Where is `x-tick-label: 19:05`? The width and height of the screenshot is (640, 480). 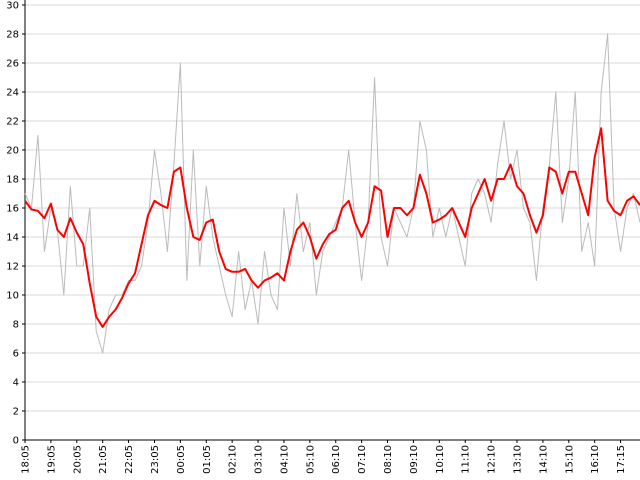 x-tick-label: 19:05 is located at coordinates (51, 459).